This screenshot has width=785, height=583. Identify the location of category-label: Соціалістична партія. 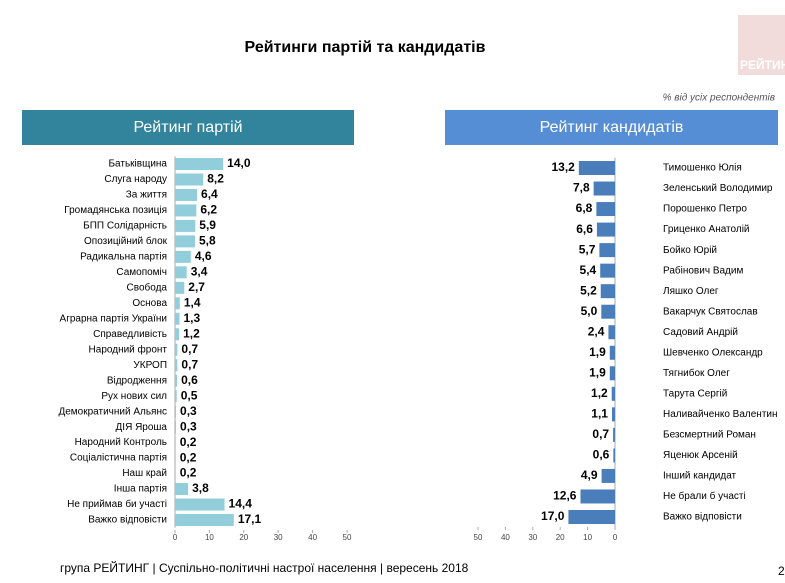
(118, 458).